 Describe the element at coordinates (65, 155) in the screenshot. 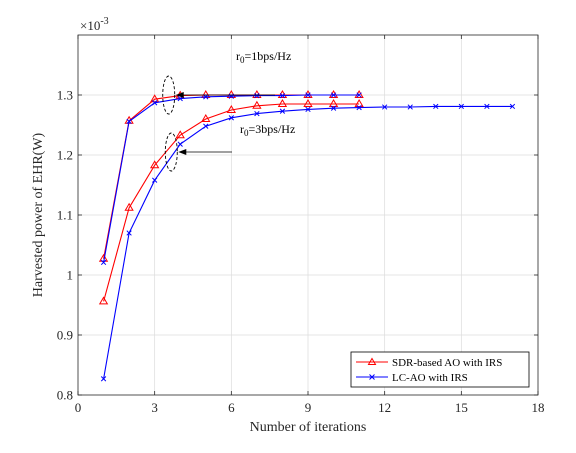

I see `y-tick-label: 1.2` at that location.